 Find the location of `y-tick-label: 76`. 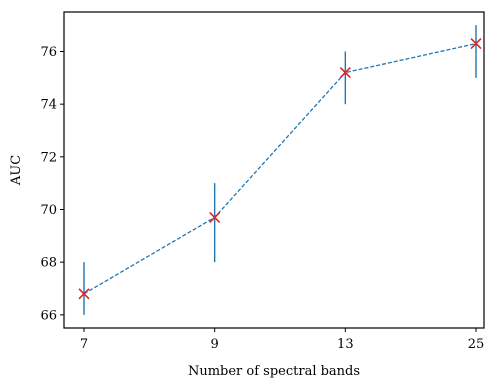

y-tick-label: 76 is located at coordinates (48, 52).